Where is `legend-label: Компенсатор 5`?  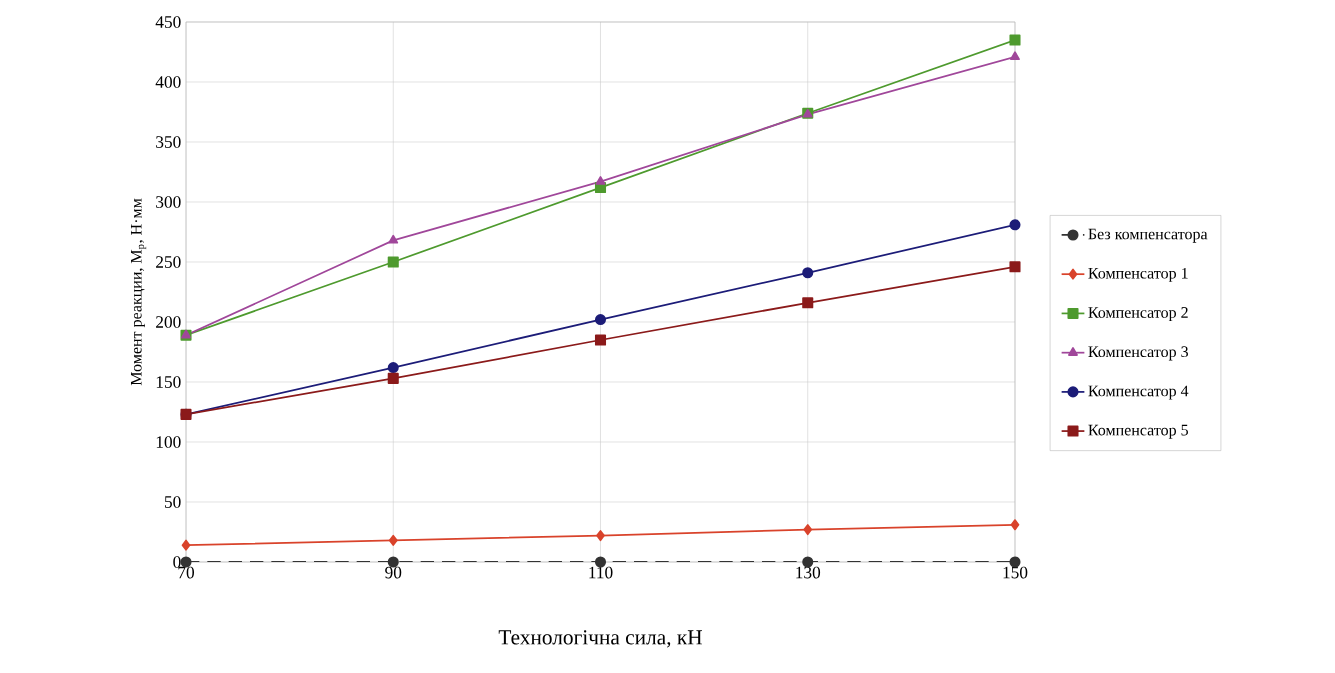 legend-label: Компенсатор 5 is located at coordinates (1138, 431).